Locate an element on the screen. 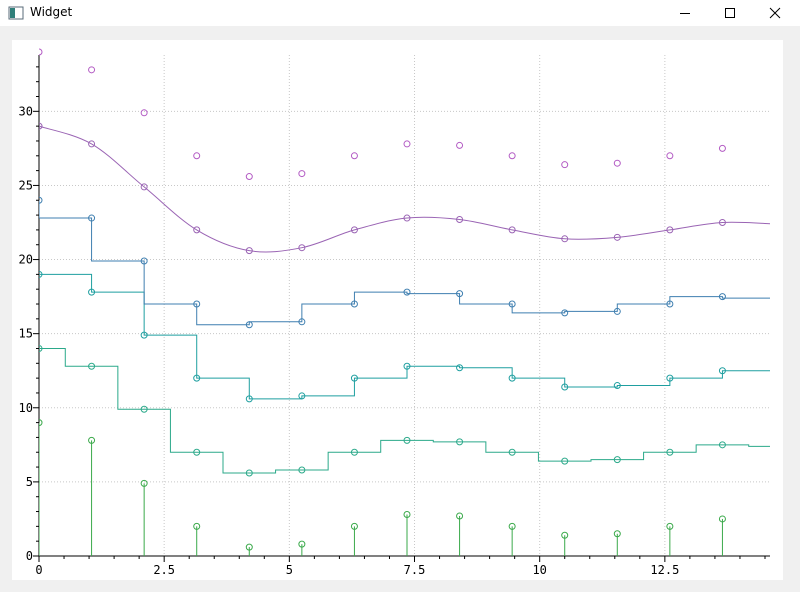 The height and width of the screenshot is (592, 800). close-icon is located at coordinates (775, 13).